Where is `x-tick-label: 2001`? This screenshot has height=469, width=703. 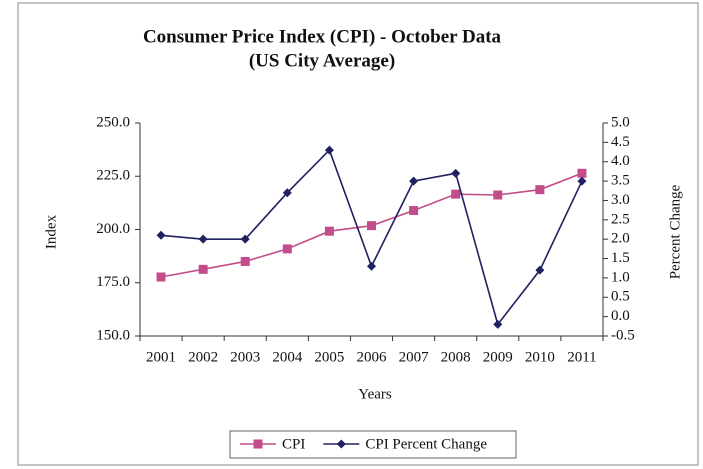 x-tick-label: 2001 is located at coordinates (161, 357).